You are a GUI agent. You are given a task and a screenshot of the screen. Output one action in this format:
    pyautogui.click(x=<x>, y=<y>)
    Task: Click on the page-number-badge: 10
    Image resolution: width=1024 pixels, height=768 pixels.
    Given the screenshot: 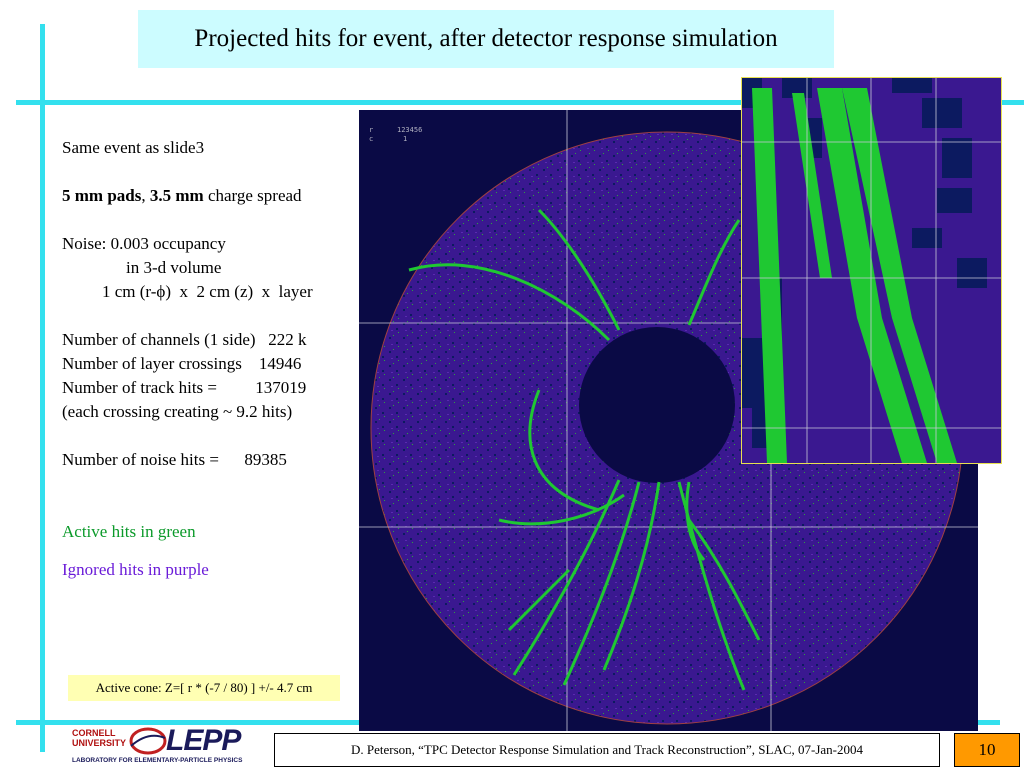 What is the action you would take?
    pyautogui.click(x=987, y=750)
    